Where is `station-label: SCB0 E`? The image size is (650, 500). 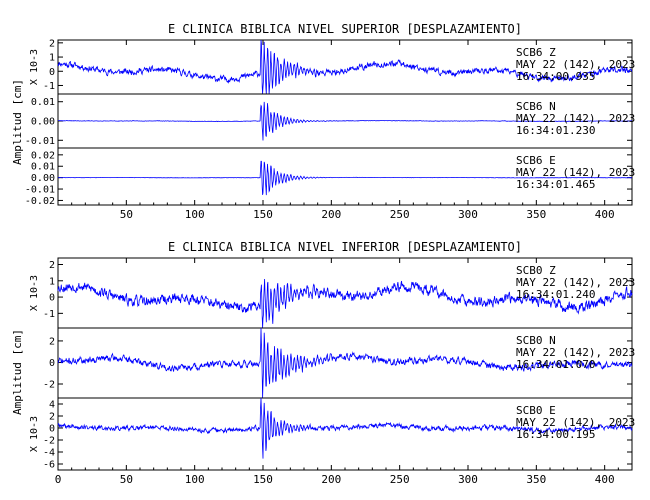 station-label: SCB0 E is located at coordinates (536, 410).